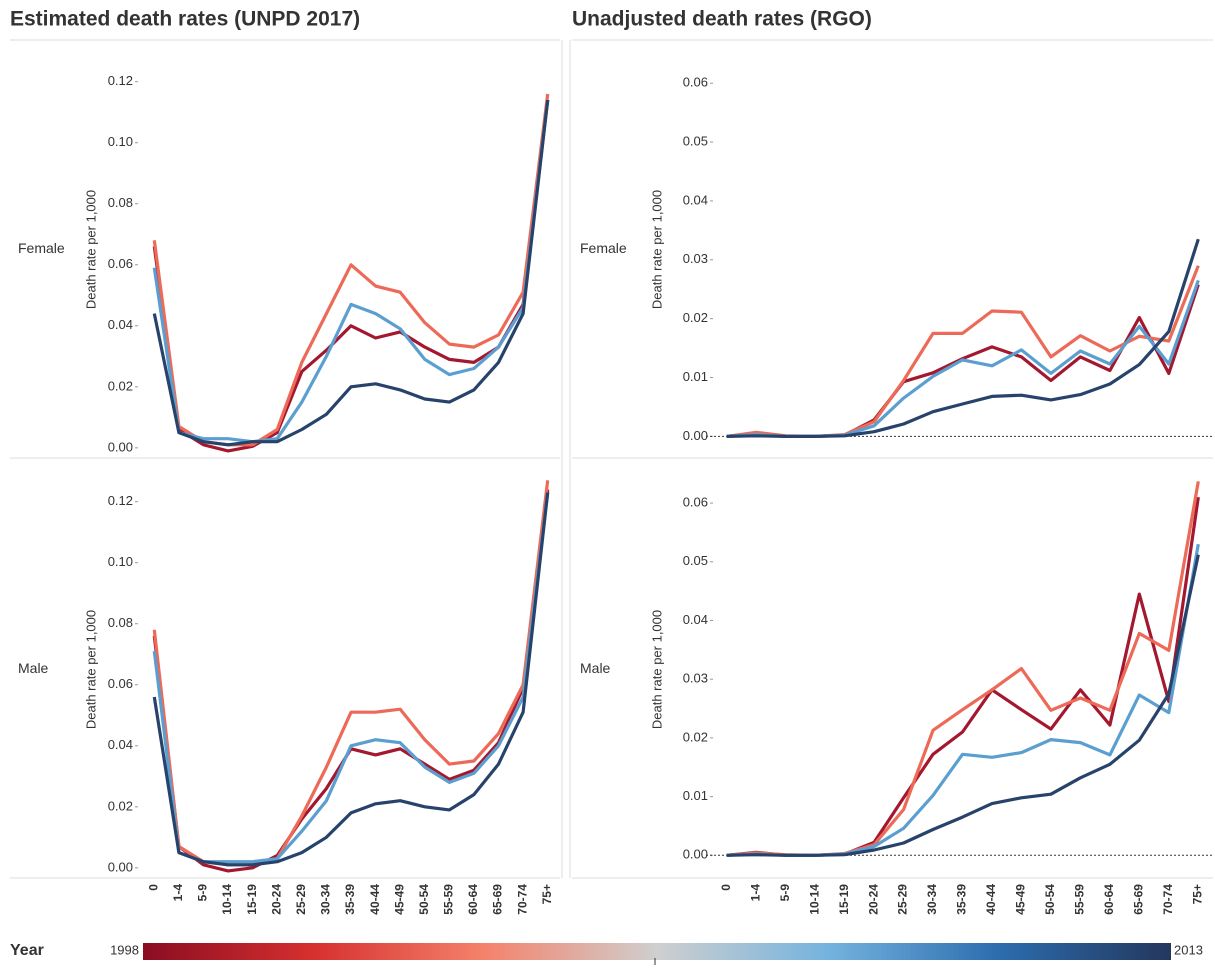 The image size is (1215, 970). Describe the element at coordinates (1188, 949) in the screenshot. I see `legend-max: 2013` at that location.